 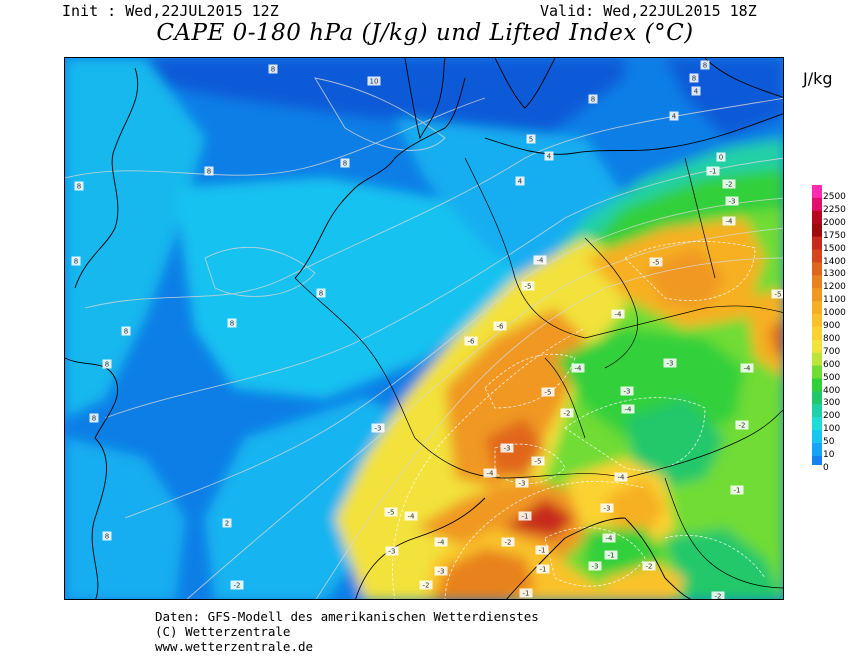 I want to click on legend-label-600: 600, so click(x=832, y=364).